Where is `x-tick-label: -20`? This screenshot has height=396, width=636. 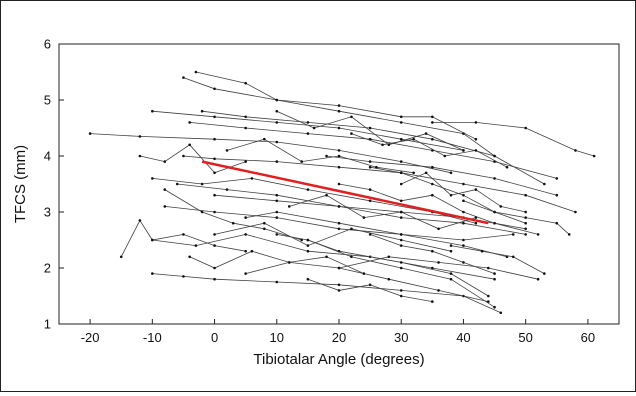 x-tick-label: -20 is located at coordinates (90, 337).